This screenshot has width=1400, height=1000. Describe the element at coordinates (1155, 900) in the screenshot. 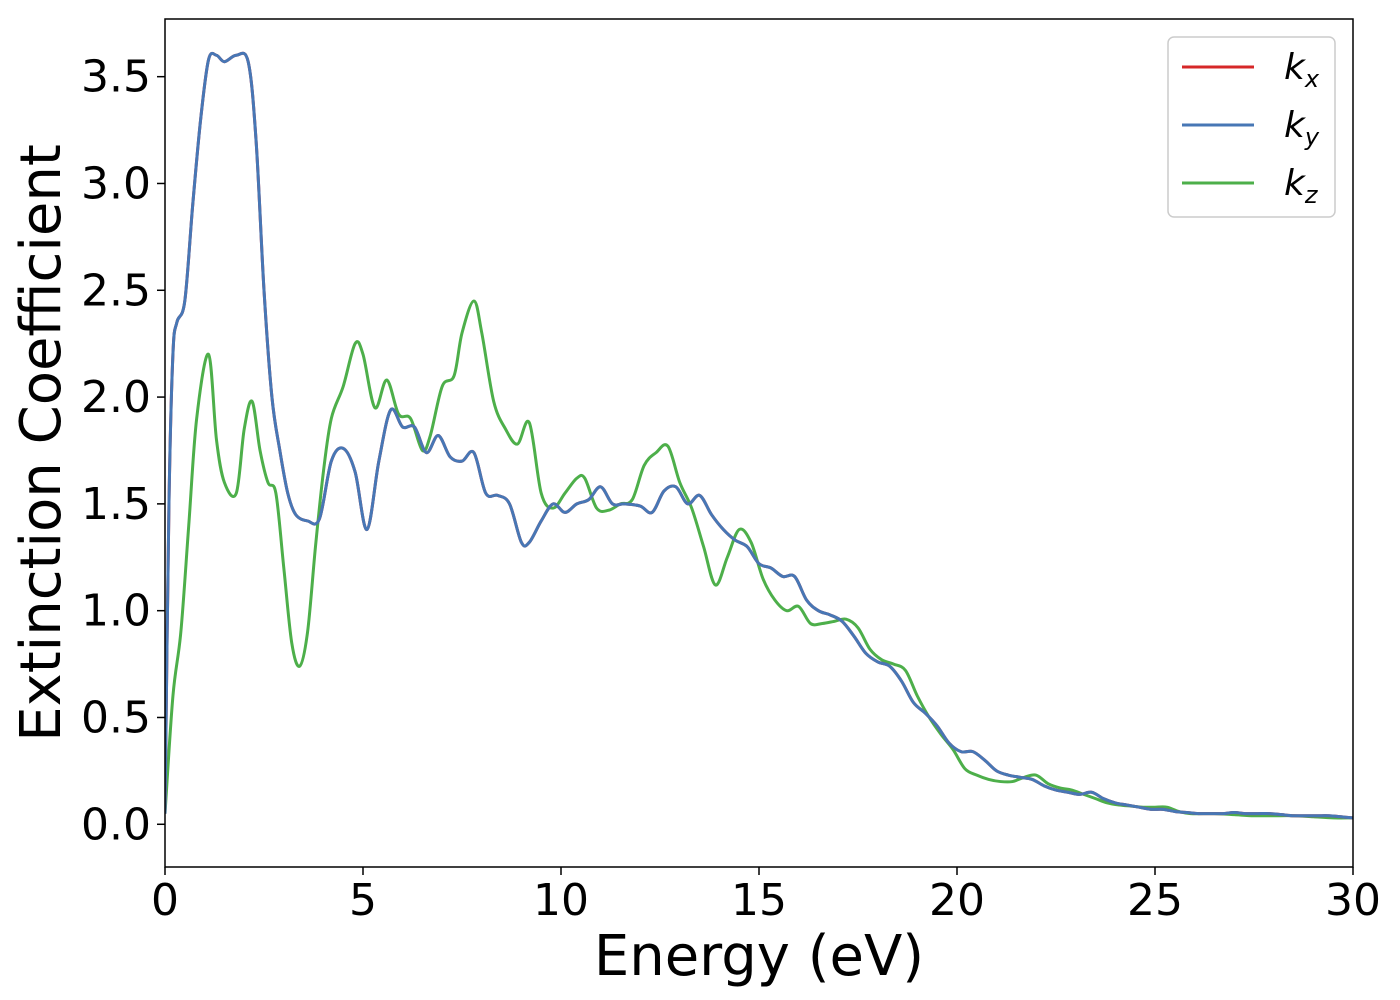

I see `x-tick-label: 25` at that location.